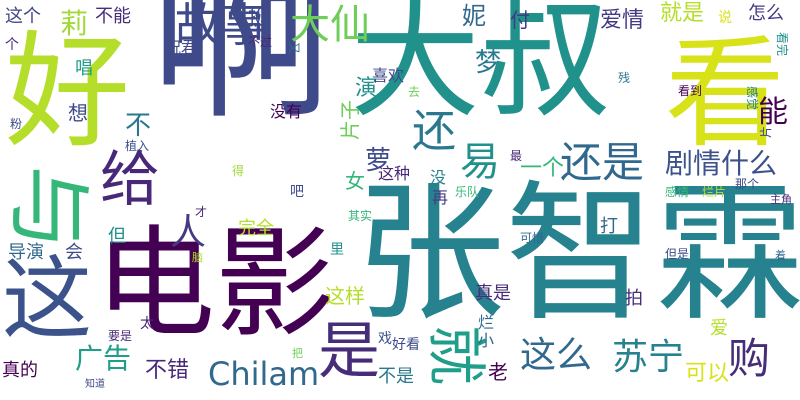 The width and height of the screenshot is (800, 400). What do you see at coordinates (355, 181) in the screenshot?
I see `word: 女` at bounding box center [355, 181].